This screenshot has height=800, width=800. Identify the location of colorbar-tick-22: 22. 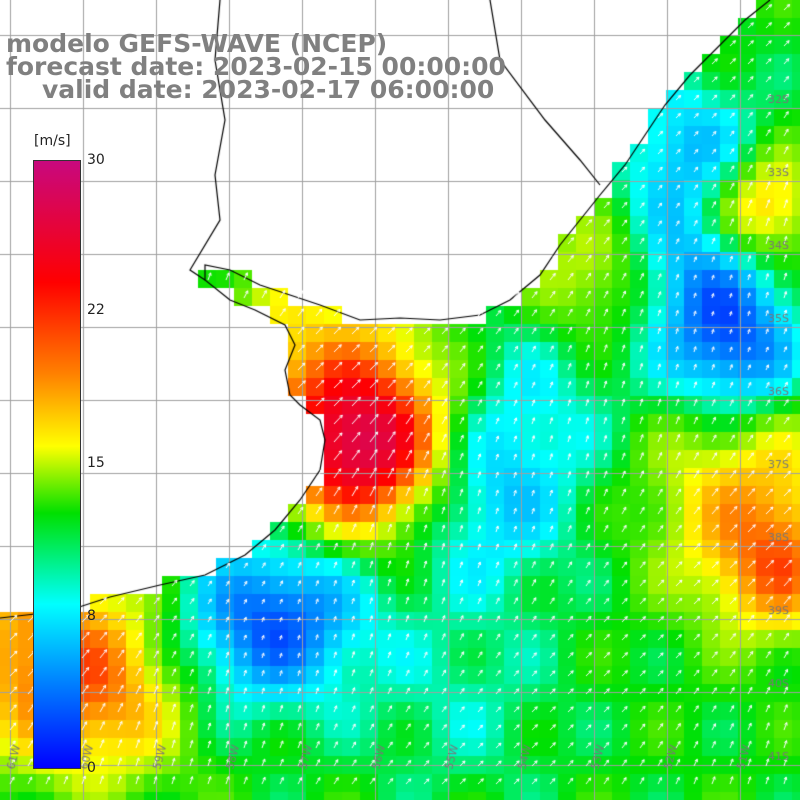
(96, 310).